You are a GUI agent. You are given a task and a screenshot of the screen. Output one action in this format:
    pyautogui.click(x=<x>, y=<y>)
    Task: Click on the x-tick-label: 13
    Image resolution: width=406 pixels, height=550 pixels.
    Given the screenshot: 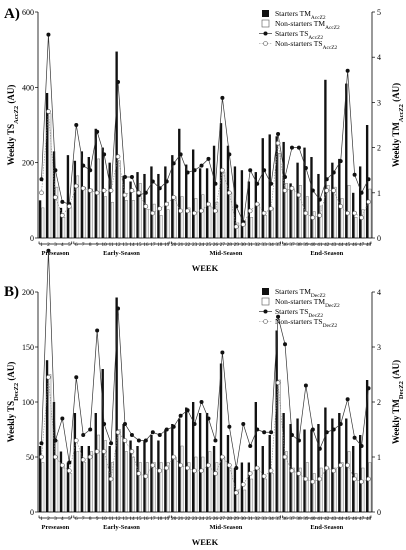 What is the action you would take?
    pyautogui.click(x=125, y=245)
    